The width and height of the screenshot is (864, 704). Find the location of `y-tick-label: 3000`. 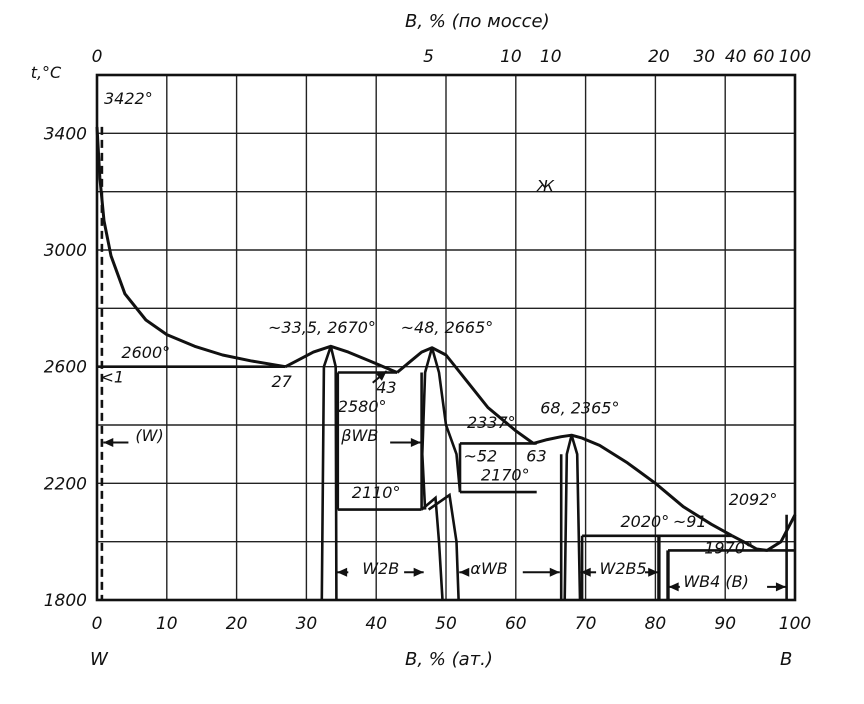

y-tick-label: 3000 is located at coordinates (65, 251).